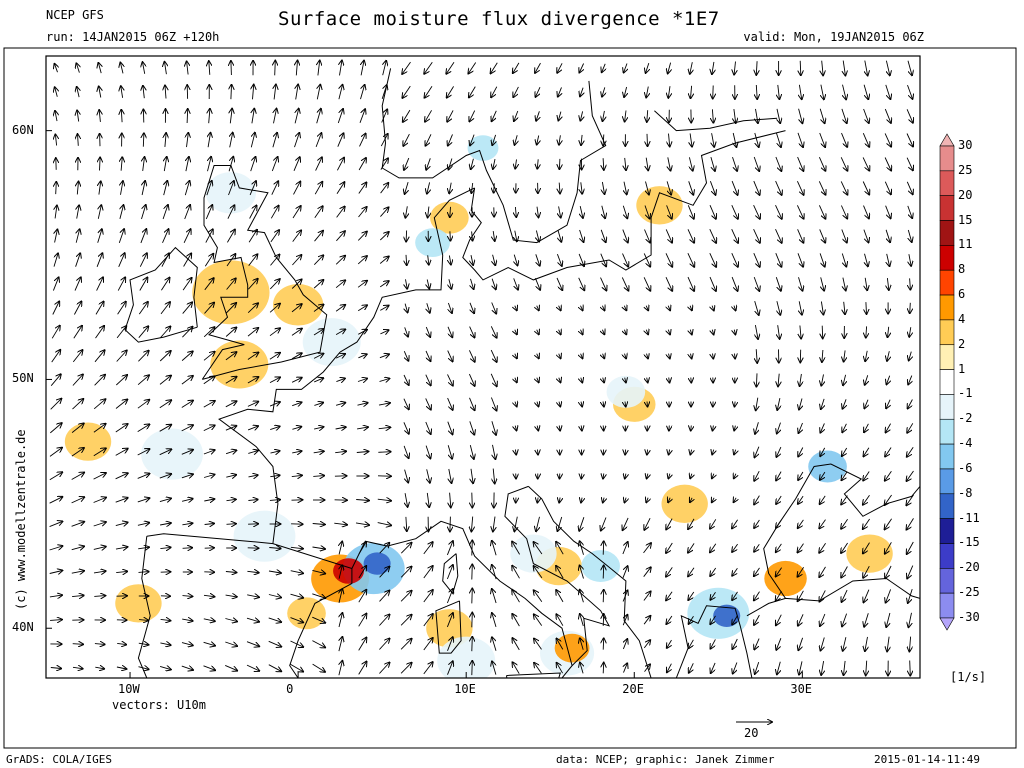 The image size is (1024, 768). Describe the element at coordinates (665, 759) in the screenshot. I see `data-credit: data: NCEP; graphic: Janek Zimmer` at that location.